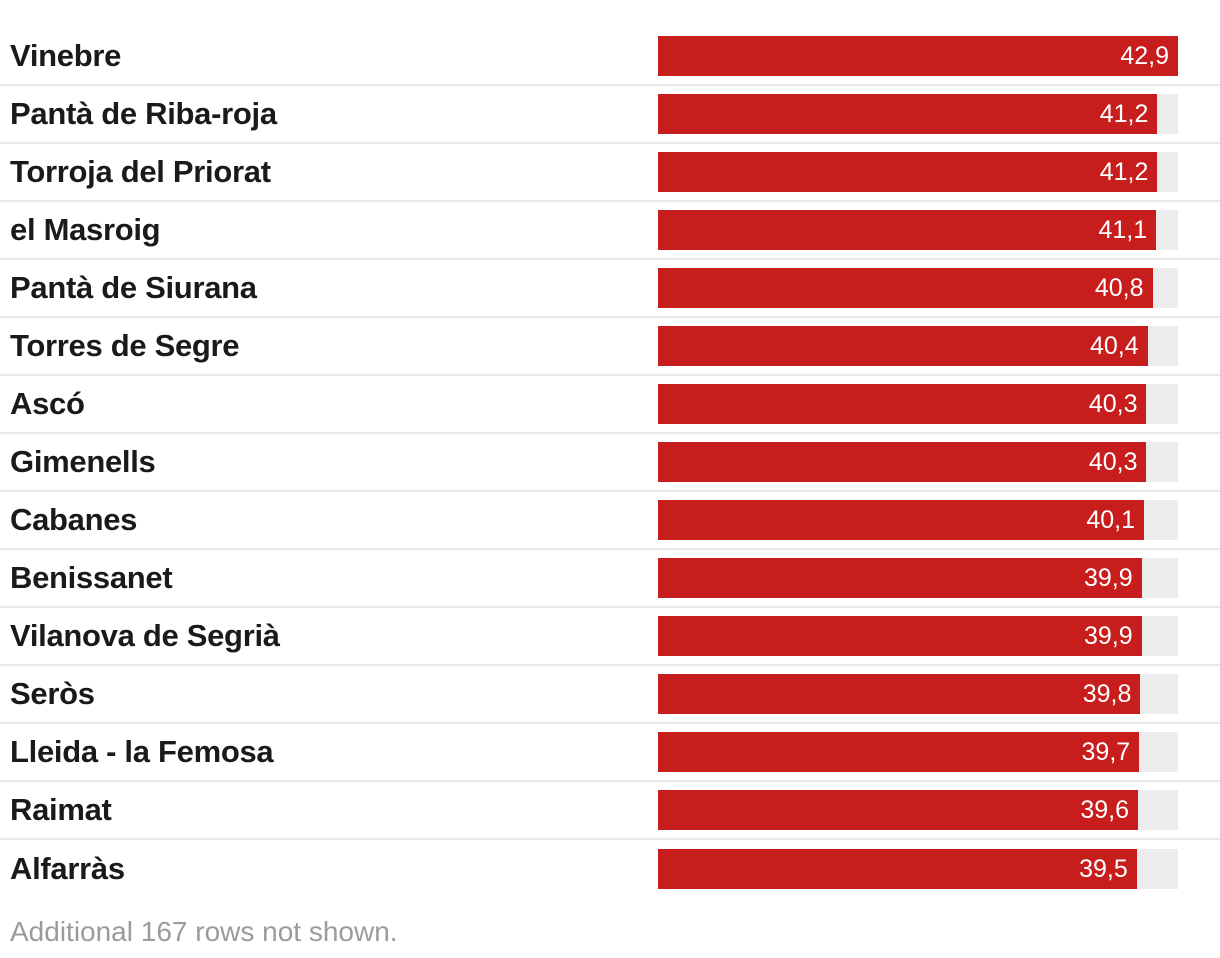  I want to click on footer-note: Additional 167 rows not shown., so click(204, 931).